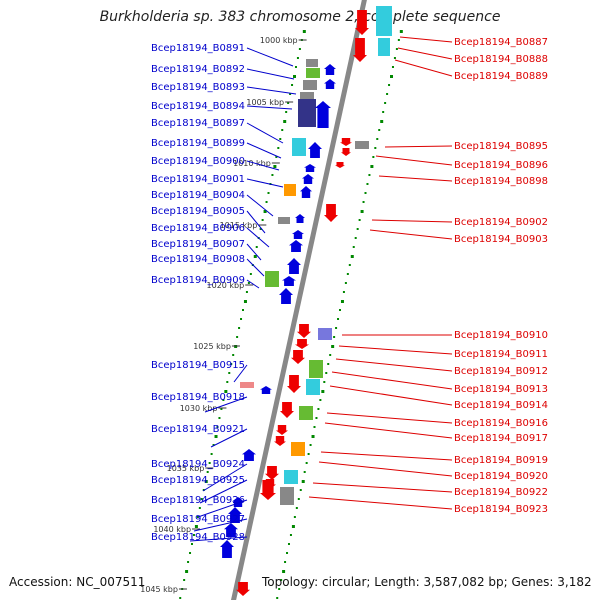 The height and width of the screenshot is (600, 600). Describe the element at coordinates (501, 509) in the screenshot. I see `reverse-gene-label: Bcep18194_B0923` at that location.